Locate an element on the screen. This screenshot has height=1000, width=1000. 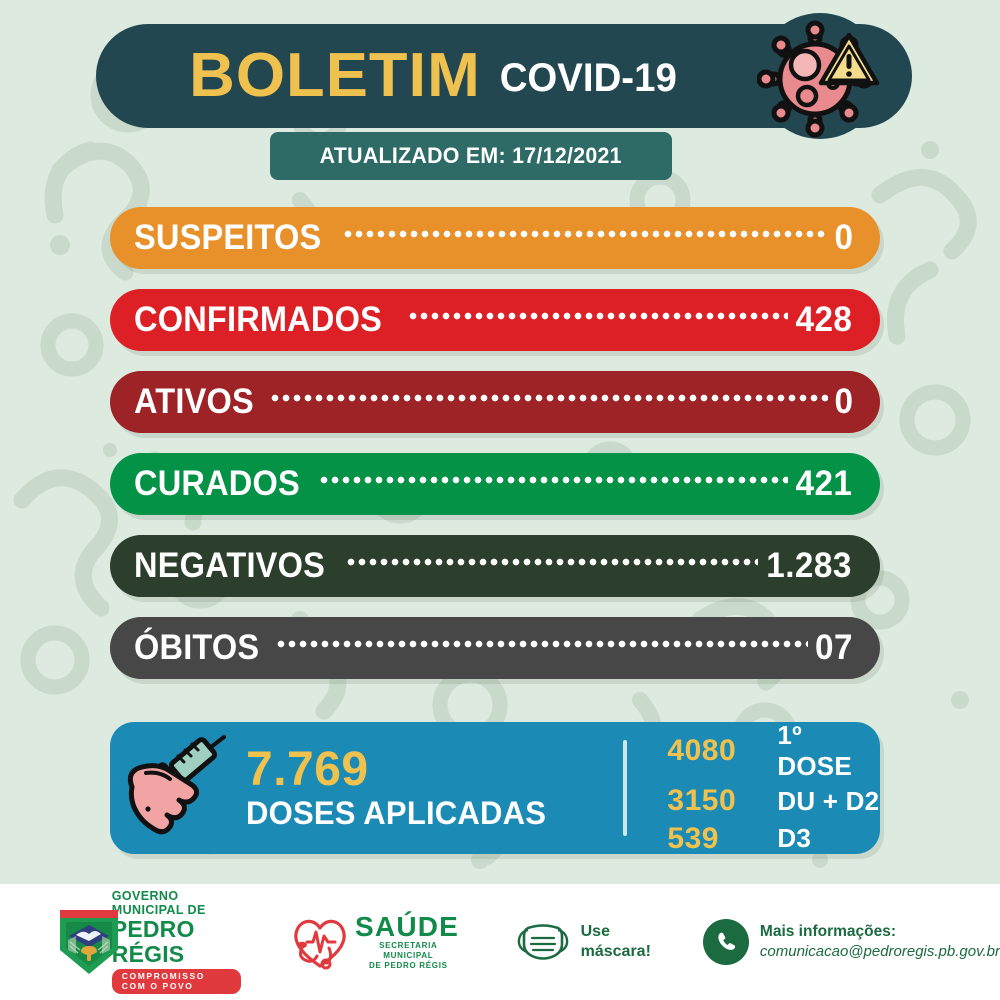
breakdown-value: 4080 is located at coordinates (702, 750).